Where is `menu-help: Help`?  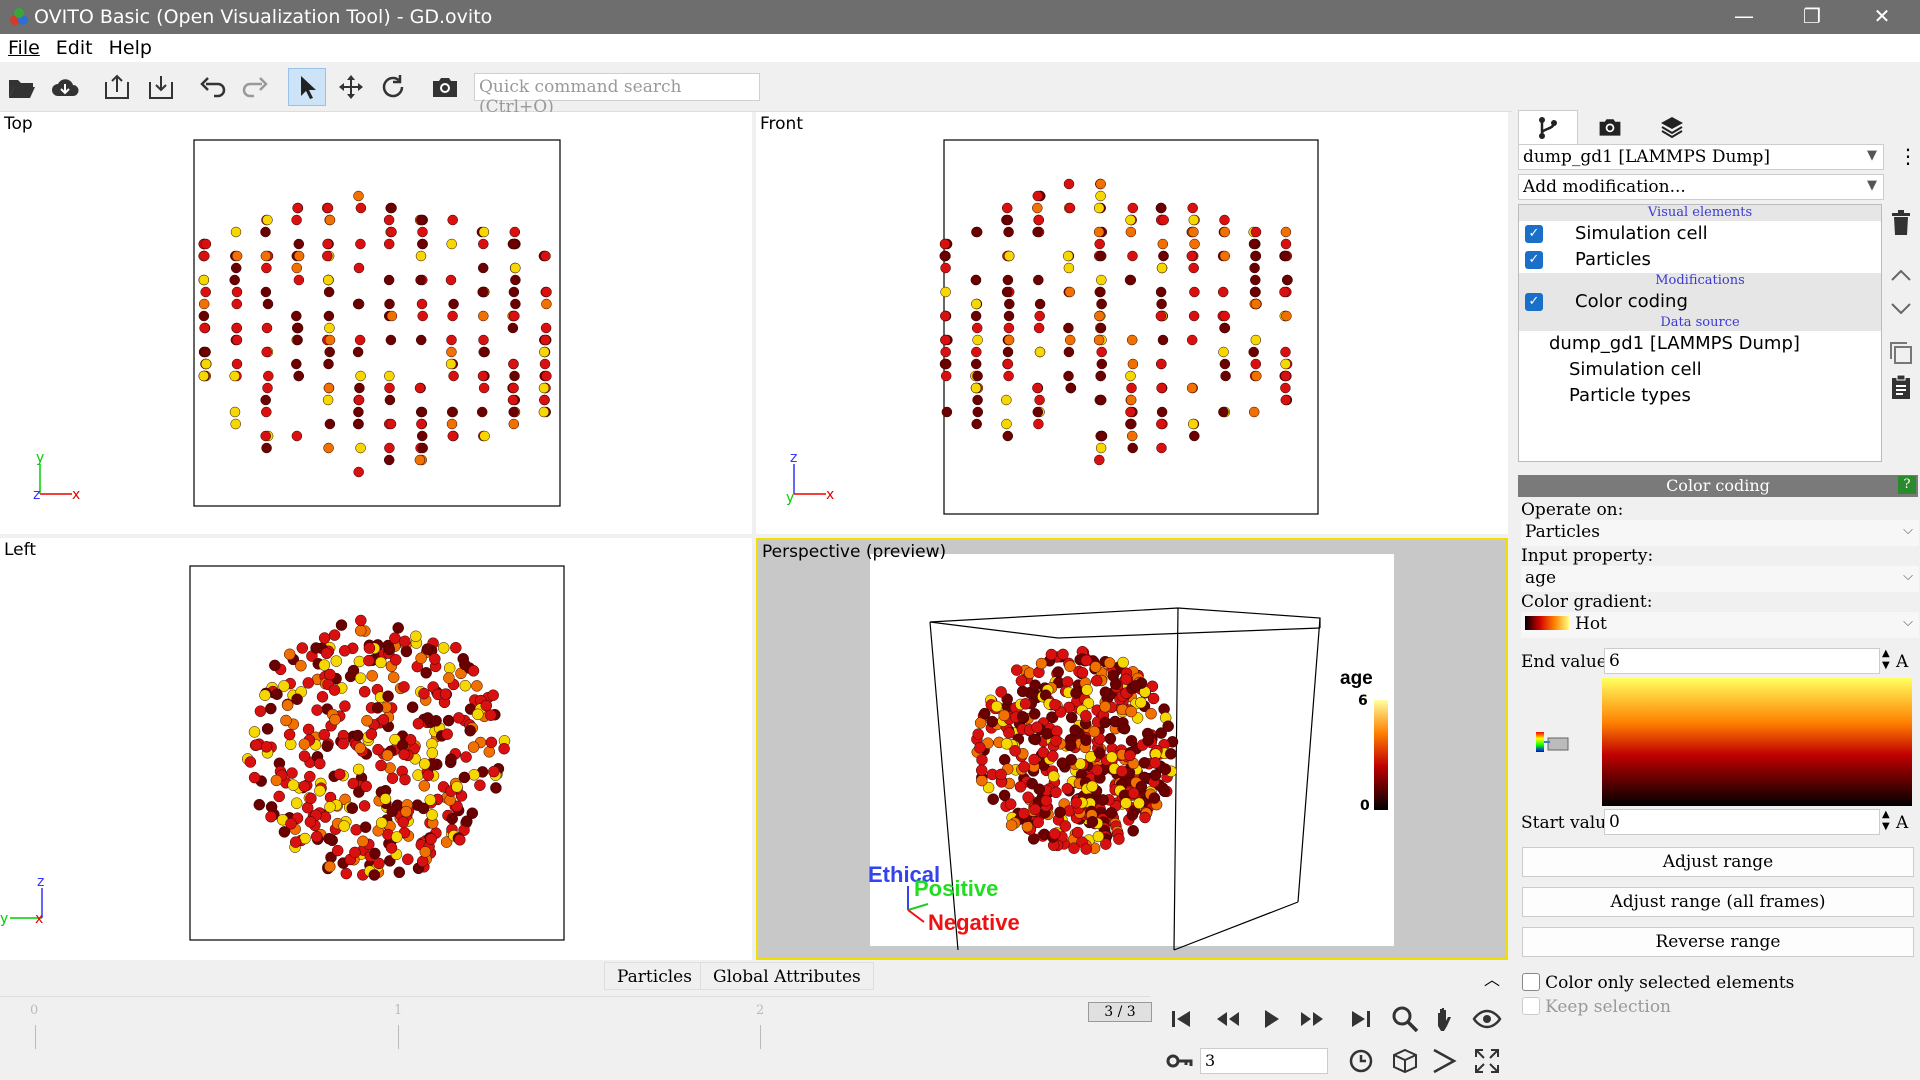 menu-help: Help is located at coordinates (130, 48).